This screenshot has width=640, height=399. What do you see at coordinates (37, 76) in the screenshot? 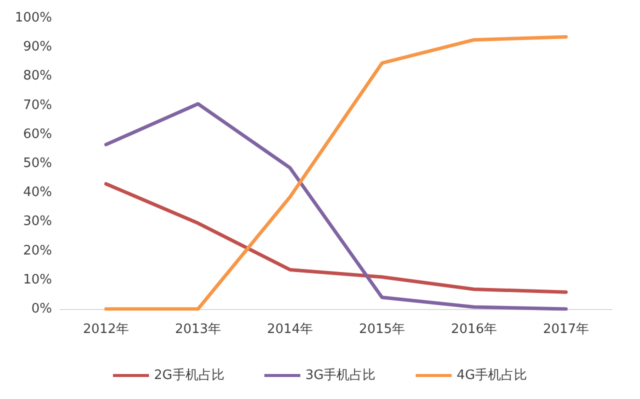
I see `y-tick-label: 80%` at bounding box center [37, 76].